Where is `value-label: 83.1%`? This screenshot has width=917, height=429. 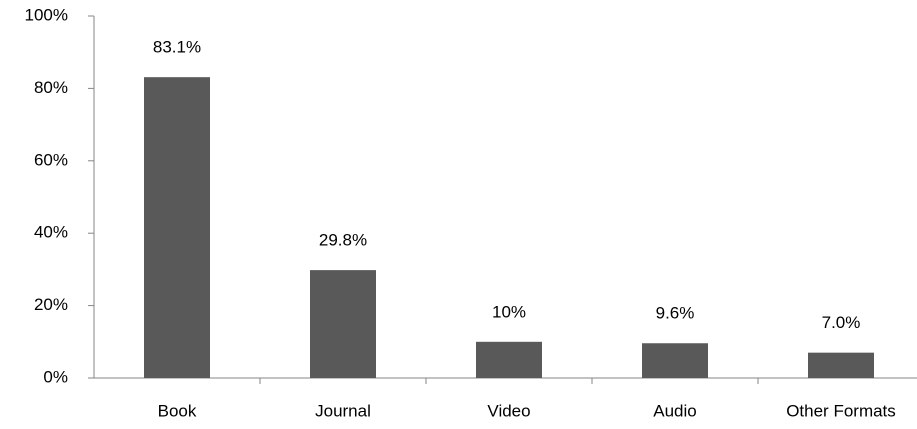
value-label: 83.1% is located at coordinates (177, 47).